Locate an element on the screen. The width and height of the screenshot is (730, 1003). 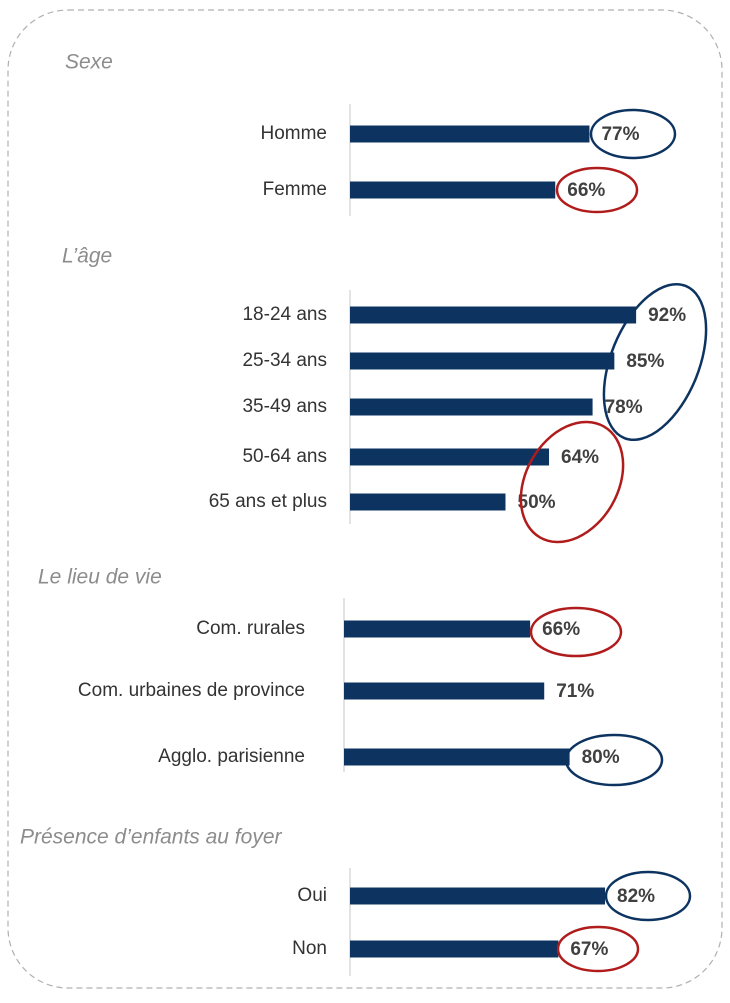
value-label: 71% is located at coordinates (575, 691).